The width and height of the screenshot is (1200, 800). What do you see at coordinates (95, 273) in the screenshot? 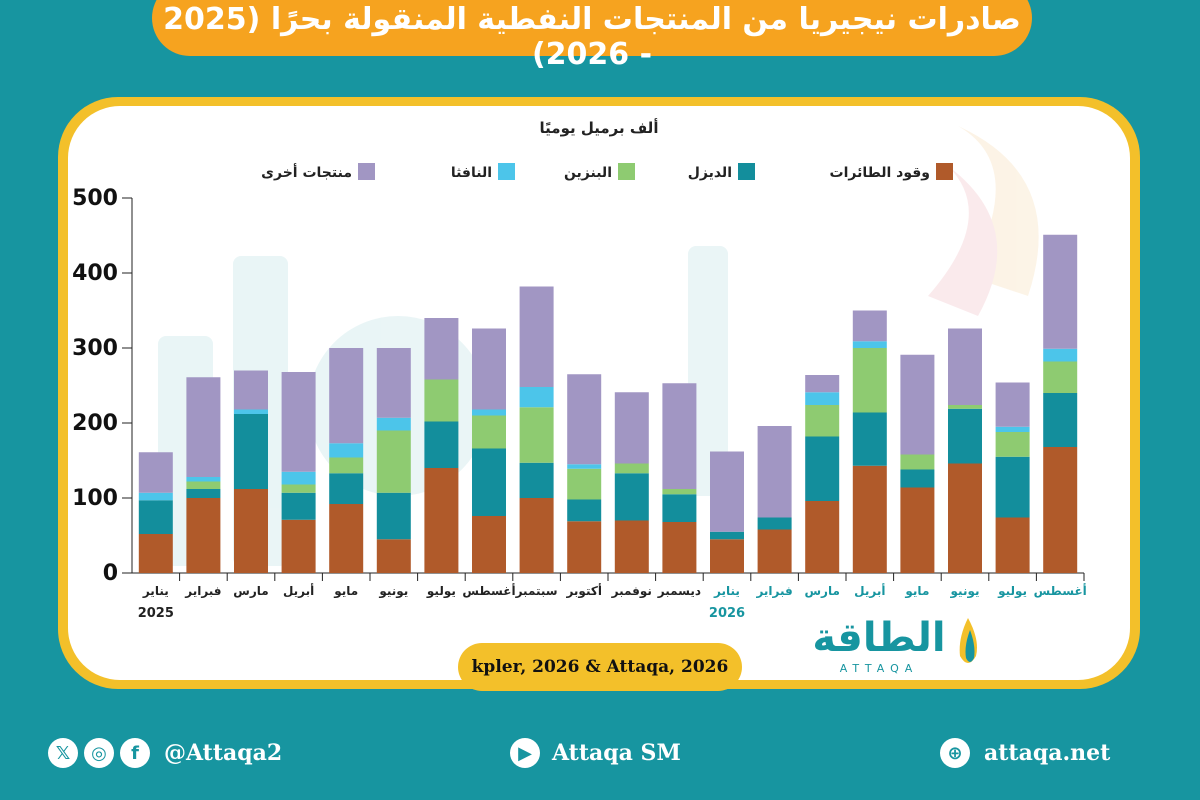
I see `y-tick-label: 400` at bounding box center [95, 273].